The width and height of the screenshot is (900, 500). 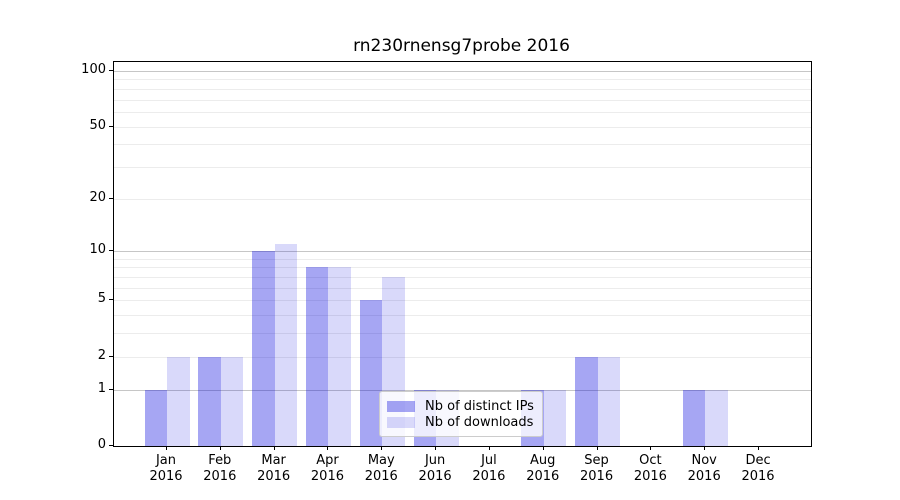 I want to click on x-tick-label: Mar 2016, so click(x=274, y=468).